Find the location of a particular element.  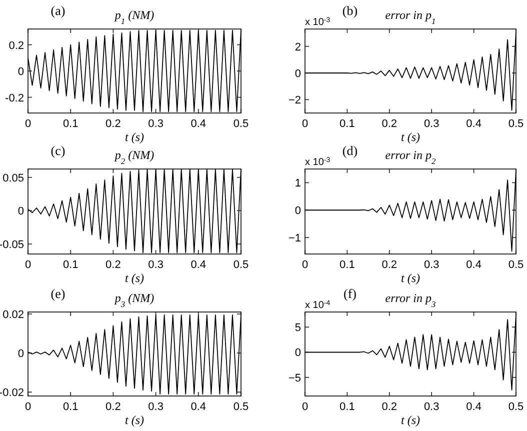

chart-title: error in p$_{3}$ is located at coordinates (410, 299).